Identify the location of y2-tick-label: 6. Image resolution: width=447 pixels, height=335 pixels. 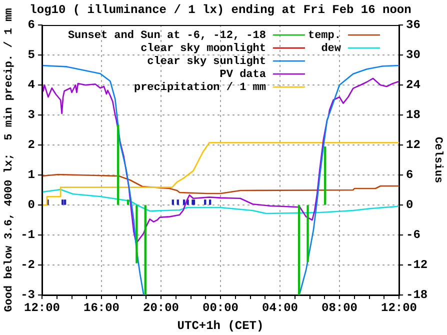
(410, 175).